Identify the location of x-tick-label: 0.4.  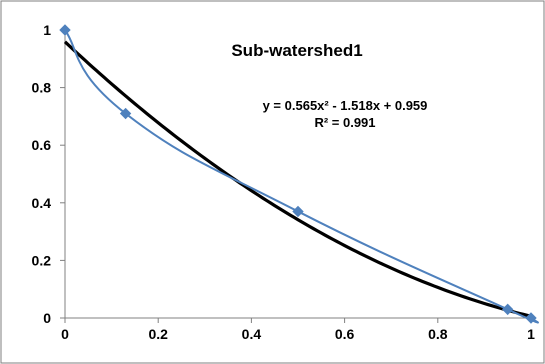
(252, 334).